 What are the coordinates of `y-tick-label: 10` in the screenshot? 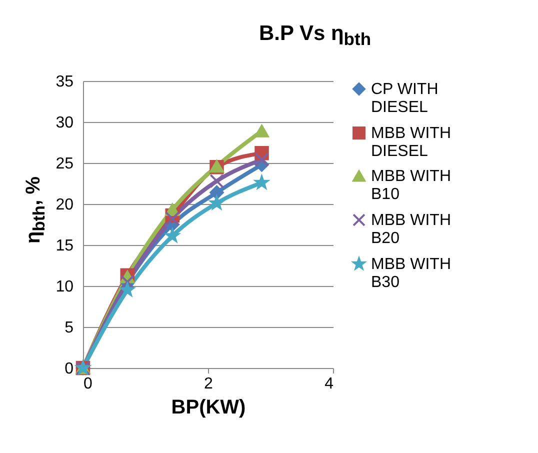 It's located at (65, 287).